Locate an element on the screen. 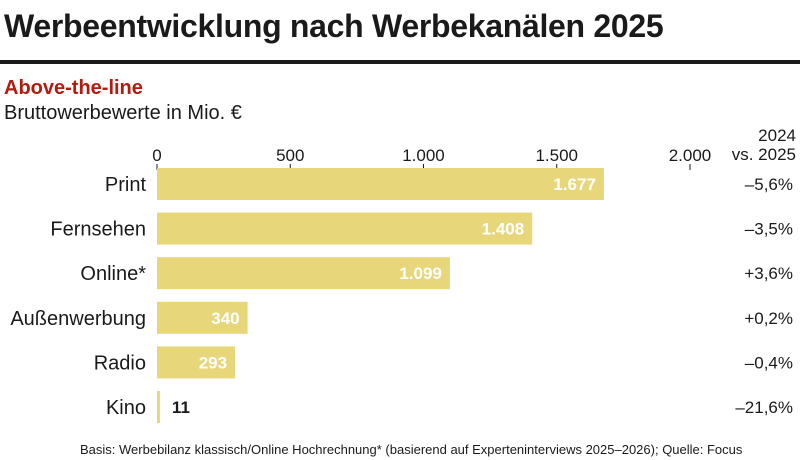 This screenshot has width=800, height=460. chart-subtitle: Above-the-line is located at coordinates (73, 88).